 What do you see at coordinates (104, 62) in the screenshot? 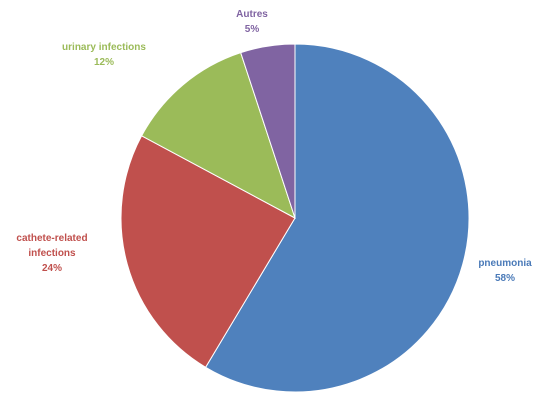
I see `pie-label-line: 12%` at bounding box center [104, 62].